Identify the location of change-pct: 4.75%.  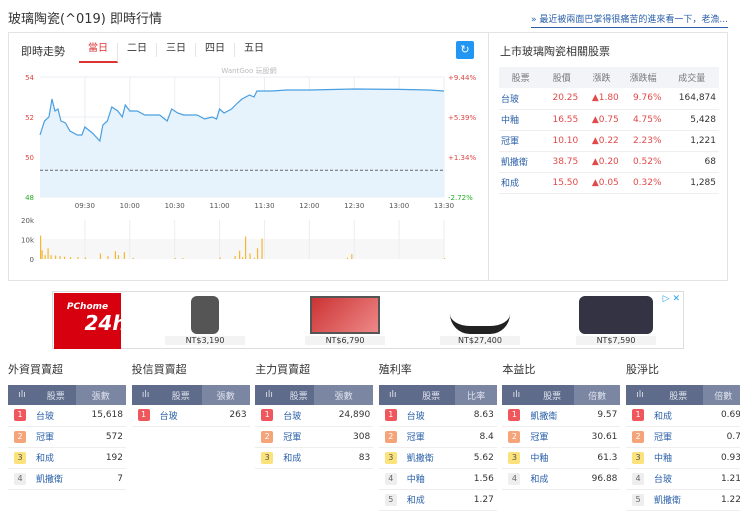
(643, 120).